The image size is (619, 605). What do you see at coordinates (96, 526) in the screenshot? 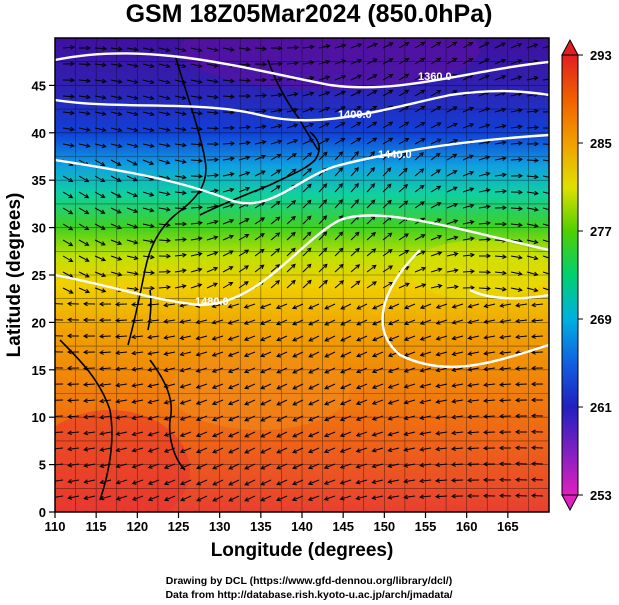
I see `x-tick-label: 115` at bounding box center [96, 526].